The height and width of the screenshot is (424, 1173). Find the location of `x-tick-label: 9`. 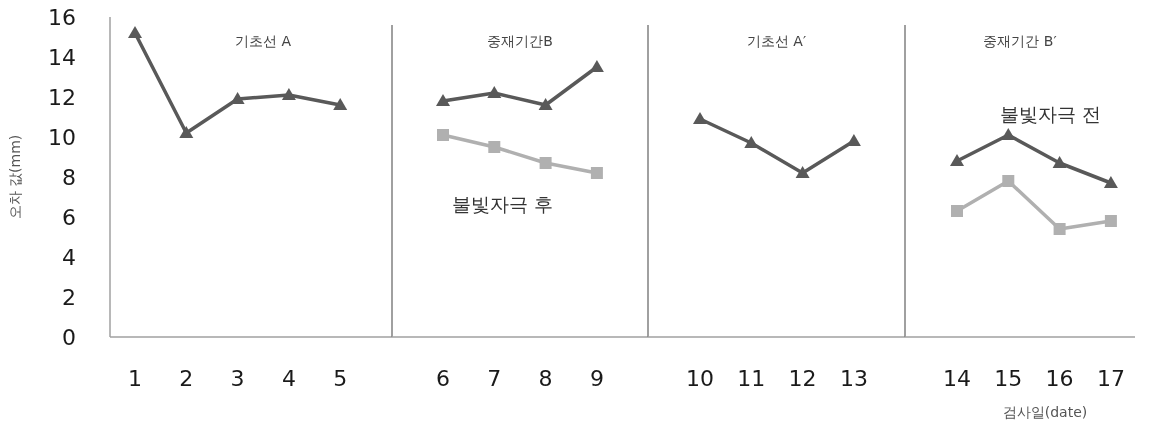

x-tick-label: 9 is located at coordinates (596, 378).